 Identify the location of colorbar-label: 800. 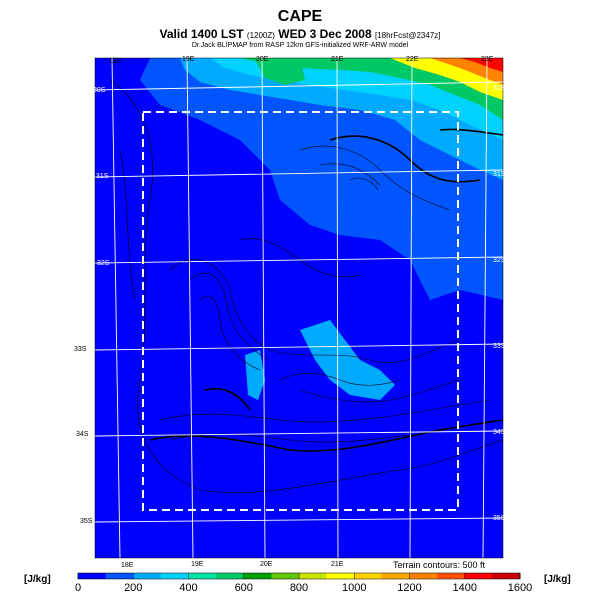
(299, 588).